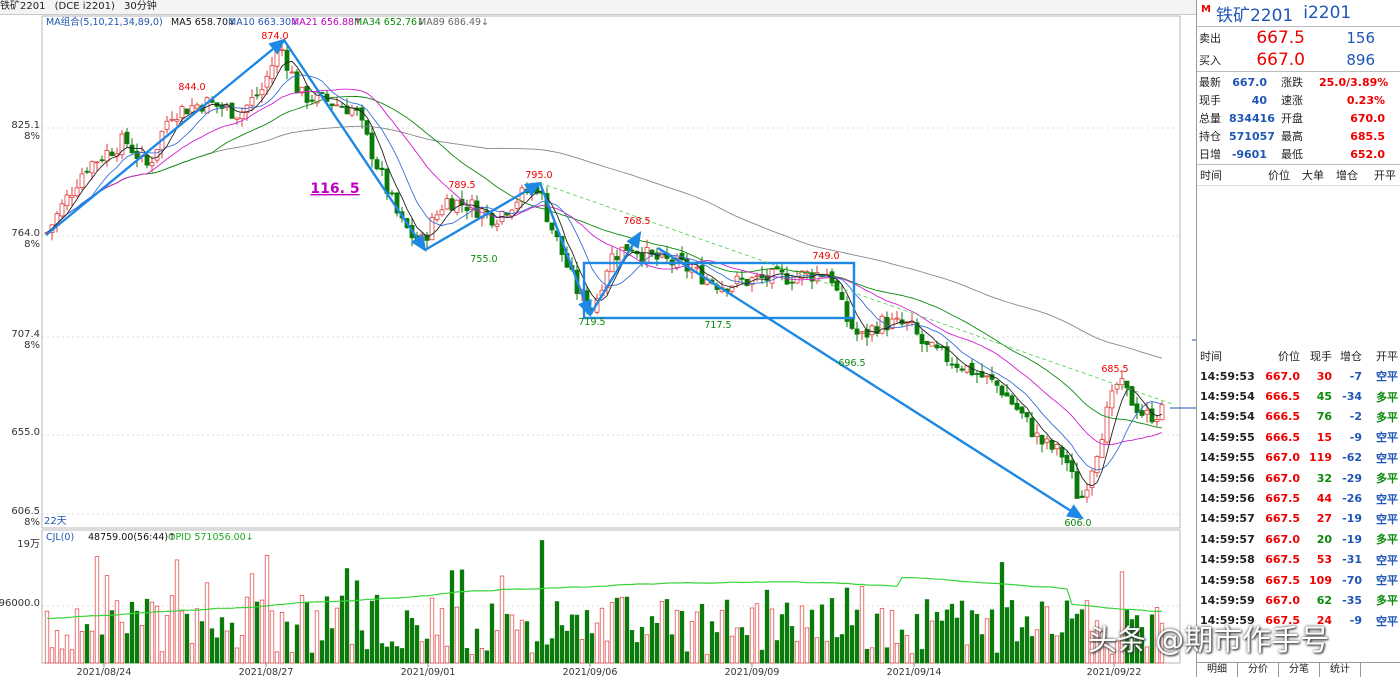 The width and height of the screenshot is (1400, 677). I want to click on tick-time: 14:59:56, so click(1227, 478).